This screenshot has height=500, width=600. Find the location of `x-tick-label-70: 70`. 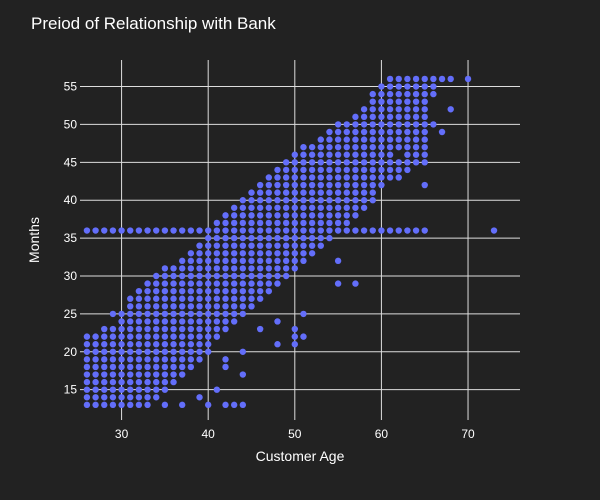

x-tick-label-70: 70 is located at coordinates (468, 434).